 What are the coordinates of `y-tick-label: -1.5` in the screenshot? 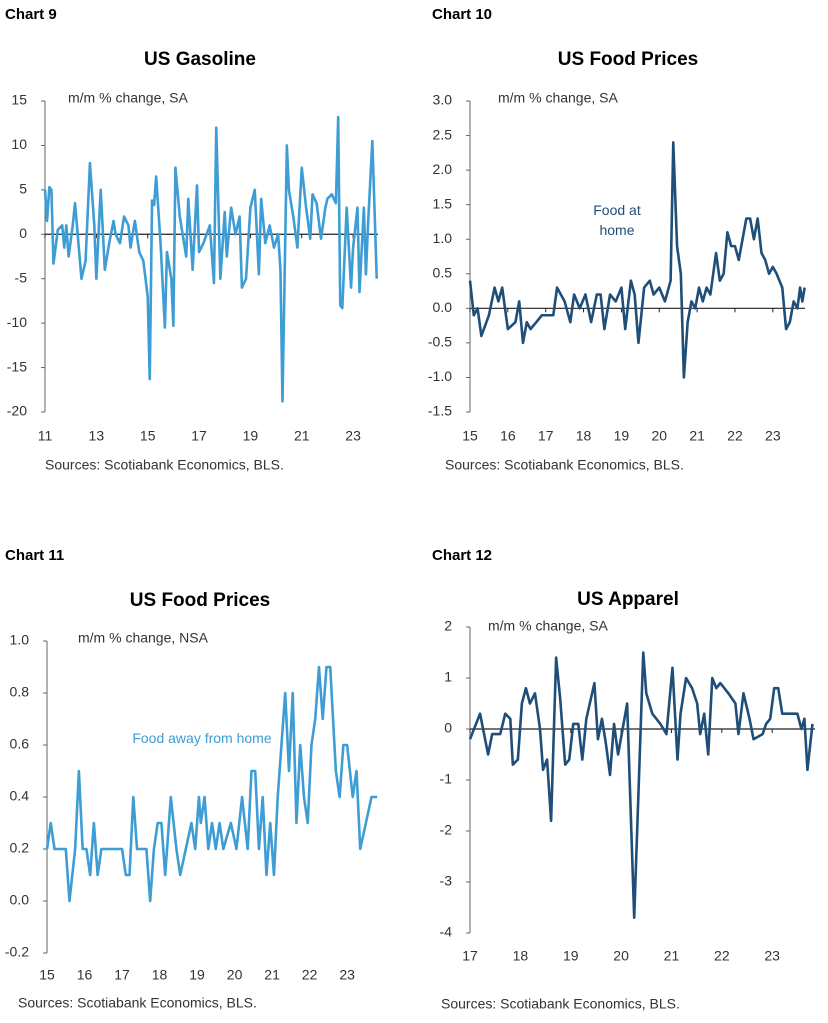 It's located at (440, 411).